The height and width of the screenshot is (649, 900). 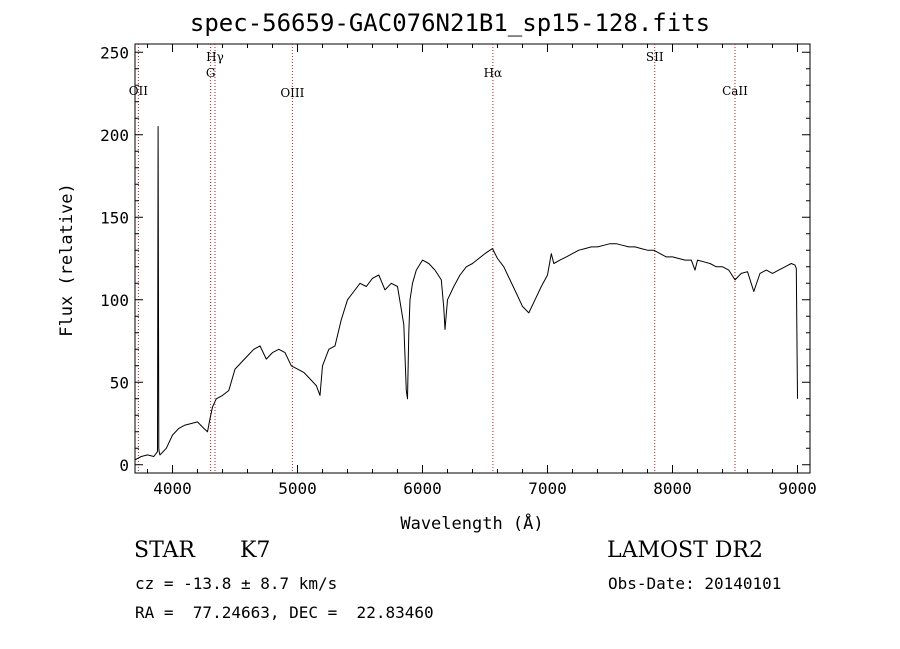 What do you see at coordinates (685, 550) in the screenshot?
I see `survey-name: LAMOST DR2` at bounding box center [685, 550].